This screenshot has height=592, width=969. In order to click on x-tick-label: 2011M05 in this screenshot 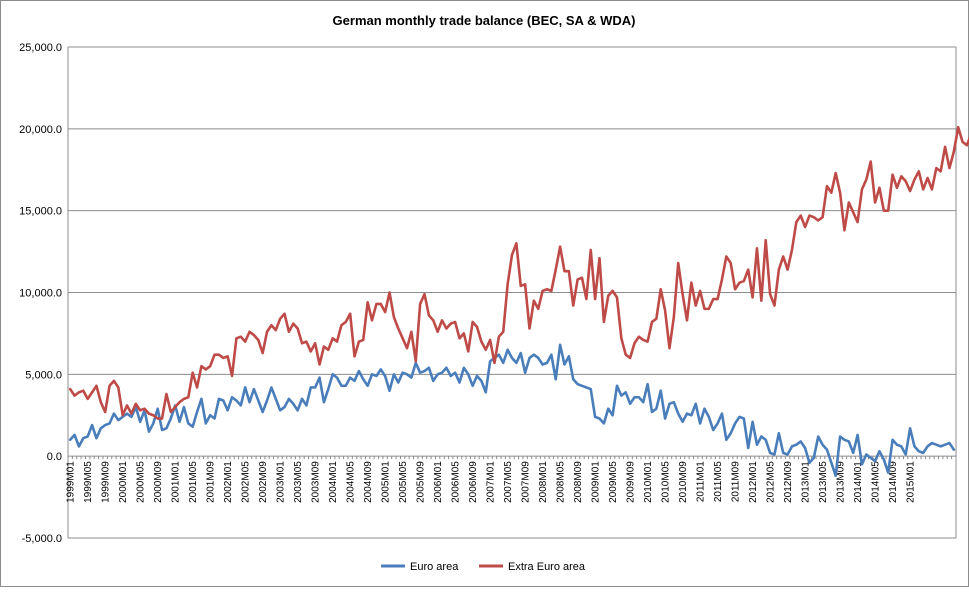, I will do `click(718, 481)`.